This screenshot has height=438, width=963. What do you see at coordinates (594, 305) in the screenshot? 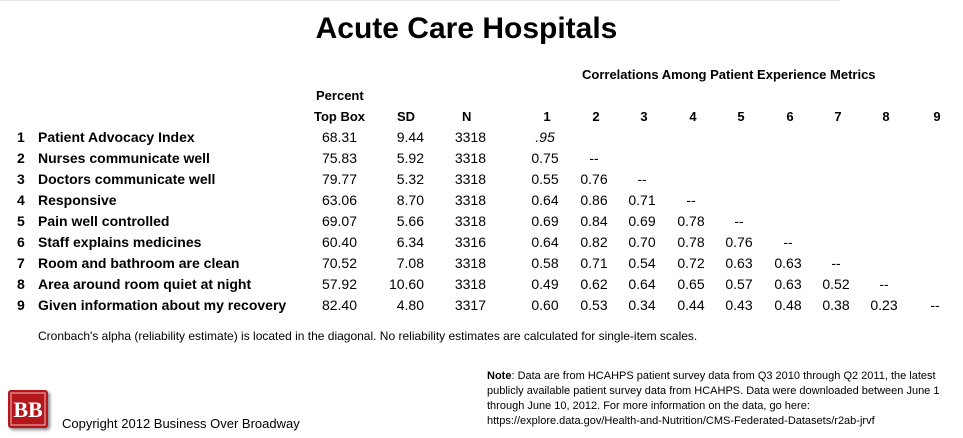
I see `corr-cell-2: 0.53` at bounding box center [594, 305].